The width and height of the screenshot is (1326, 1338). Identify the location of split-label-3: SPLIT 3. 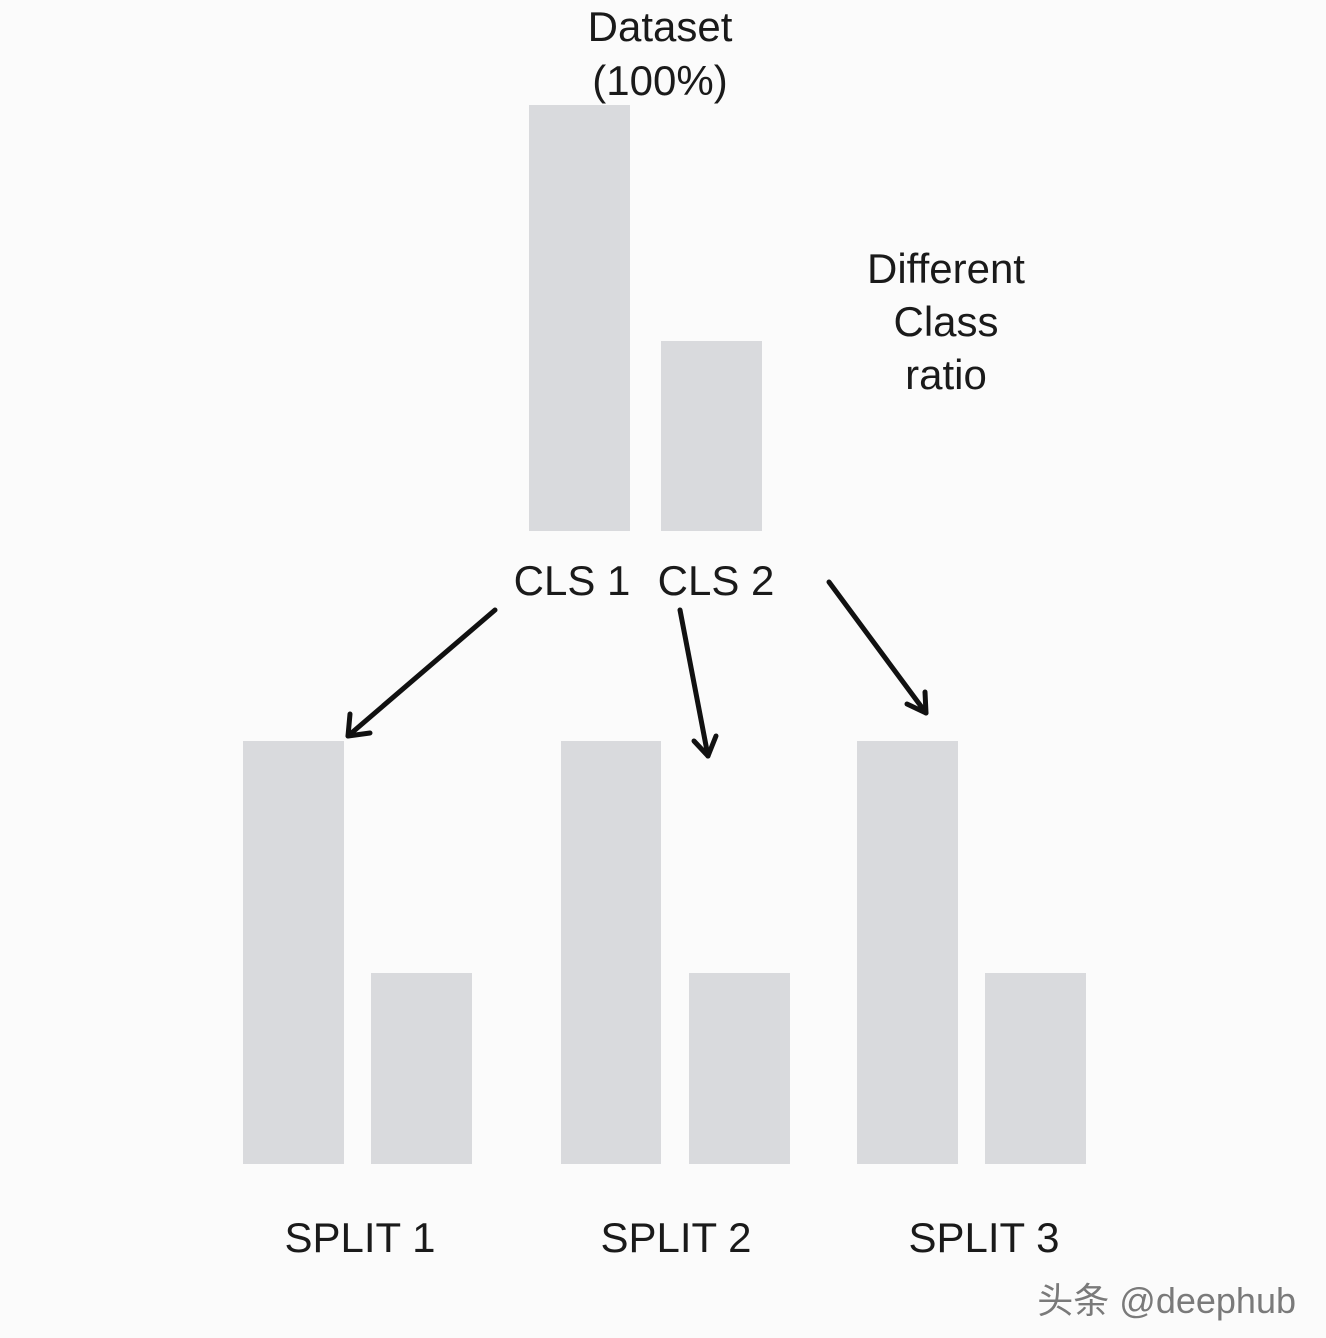
(984, 1237).